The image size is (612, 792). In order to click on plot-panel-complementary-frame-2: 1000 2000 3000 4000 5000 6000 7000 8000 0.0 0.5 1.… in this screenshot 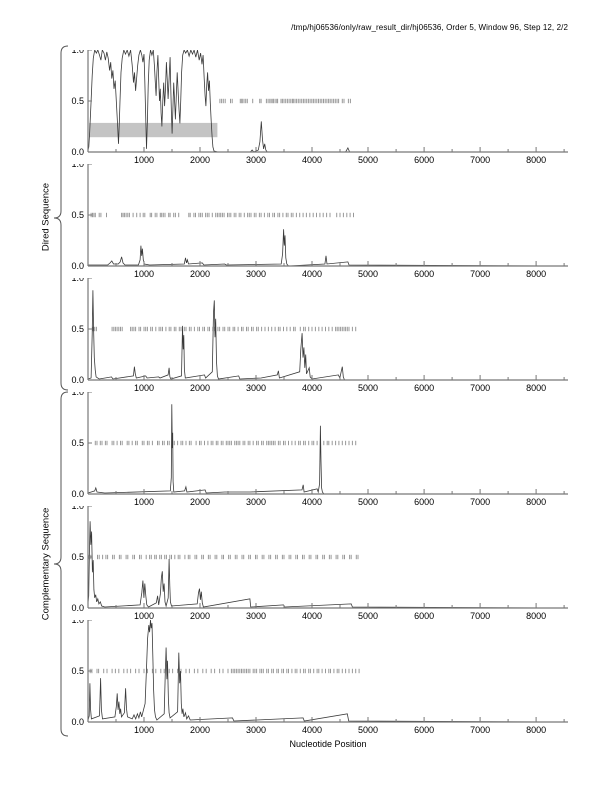, I will do `click(320, 563)`.